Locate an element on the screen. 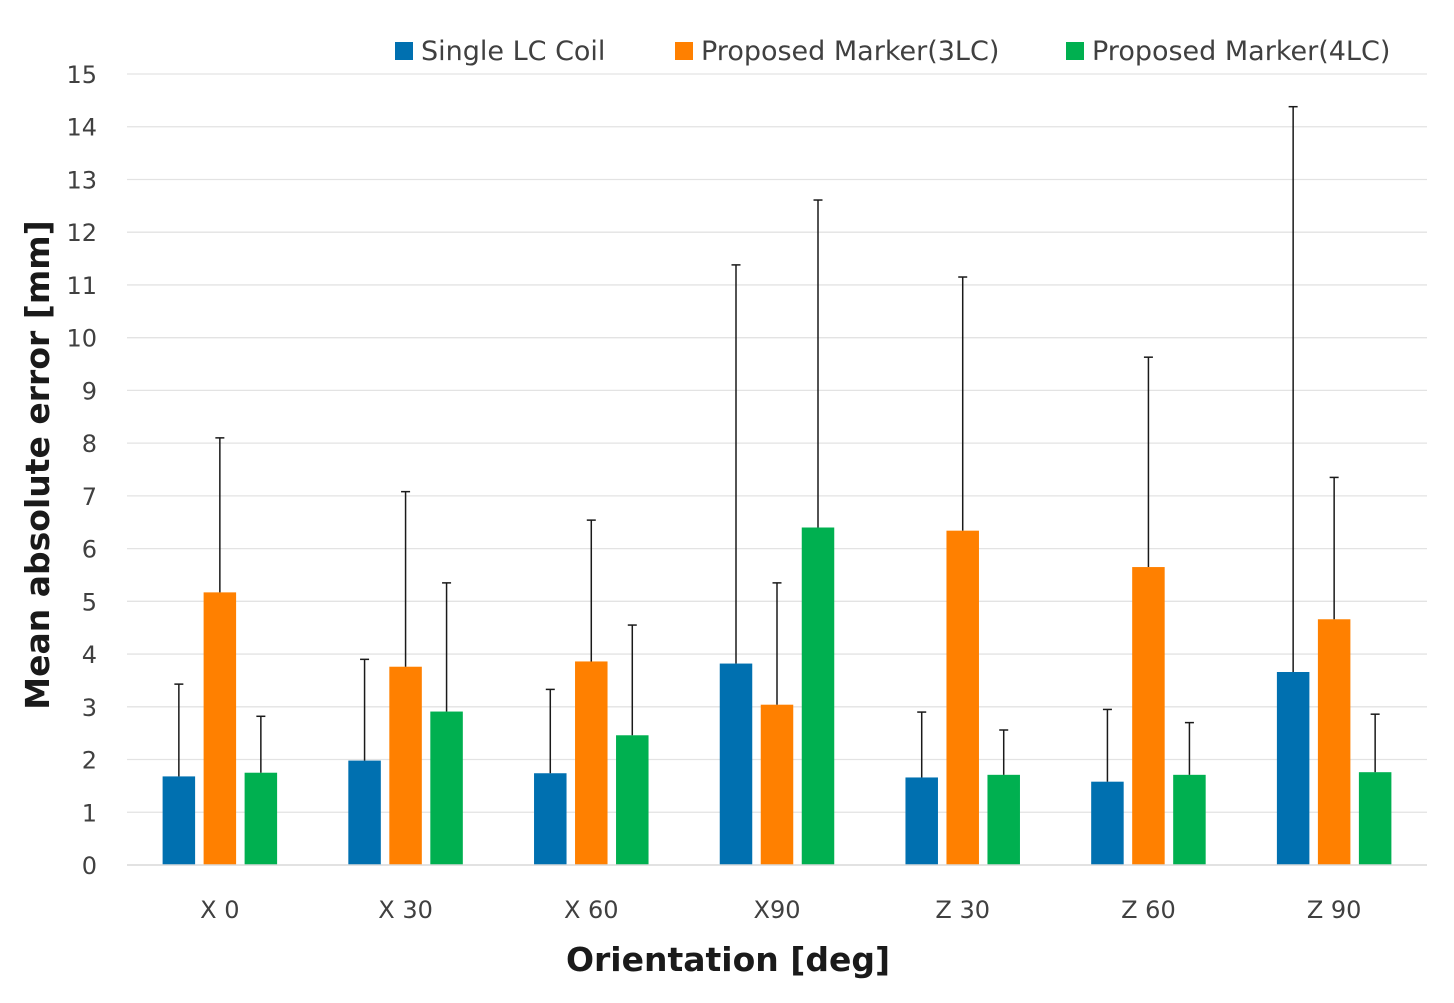 The height and width of the screenshot is (1003, 1454). y-tick-label: 9 is located at coordinates (89, 391).